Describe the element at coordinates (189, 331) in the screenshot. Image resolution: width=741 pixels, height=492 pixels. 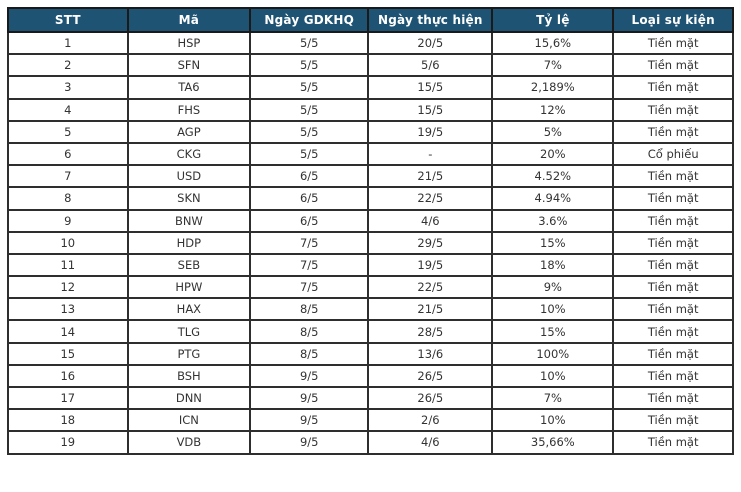
I see `cell-ma: TLG` at that location.